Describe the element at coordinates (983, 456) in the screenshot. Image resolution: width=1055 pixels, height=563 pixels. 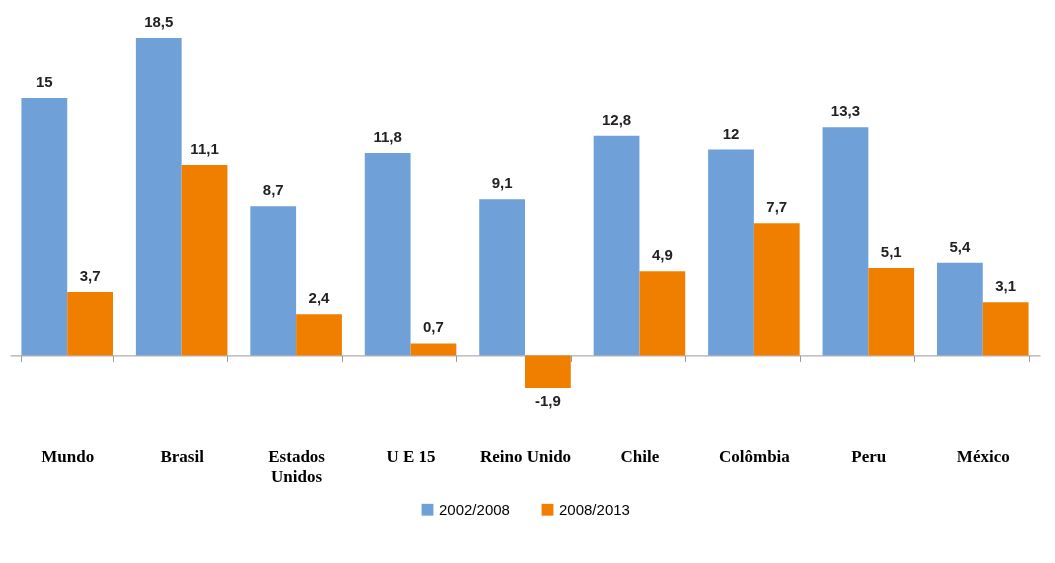
I see `x-tick-label: México` at that location.